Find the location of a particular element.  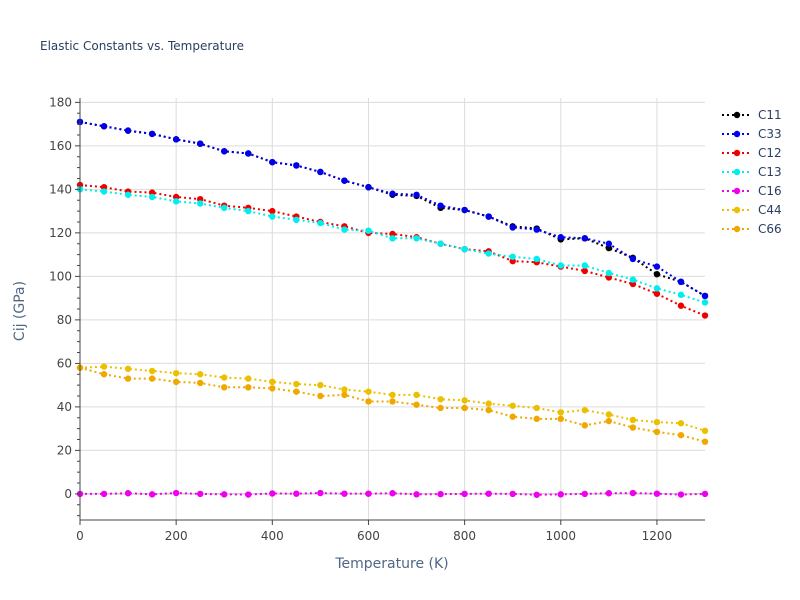

legend-item-c66: C66 is located at coordinates (752, 229).